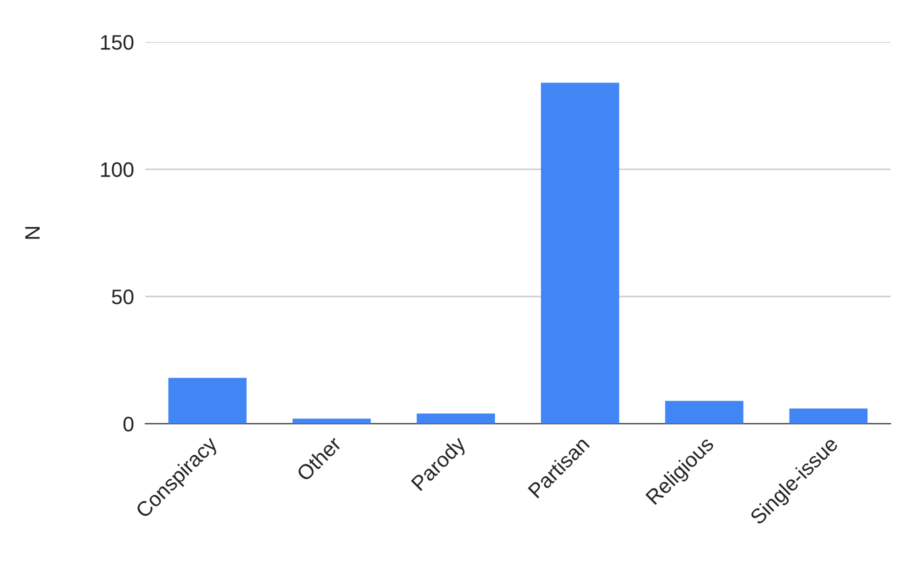  I want to click on y-tick-label: 50, so click(123, 296).